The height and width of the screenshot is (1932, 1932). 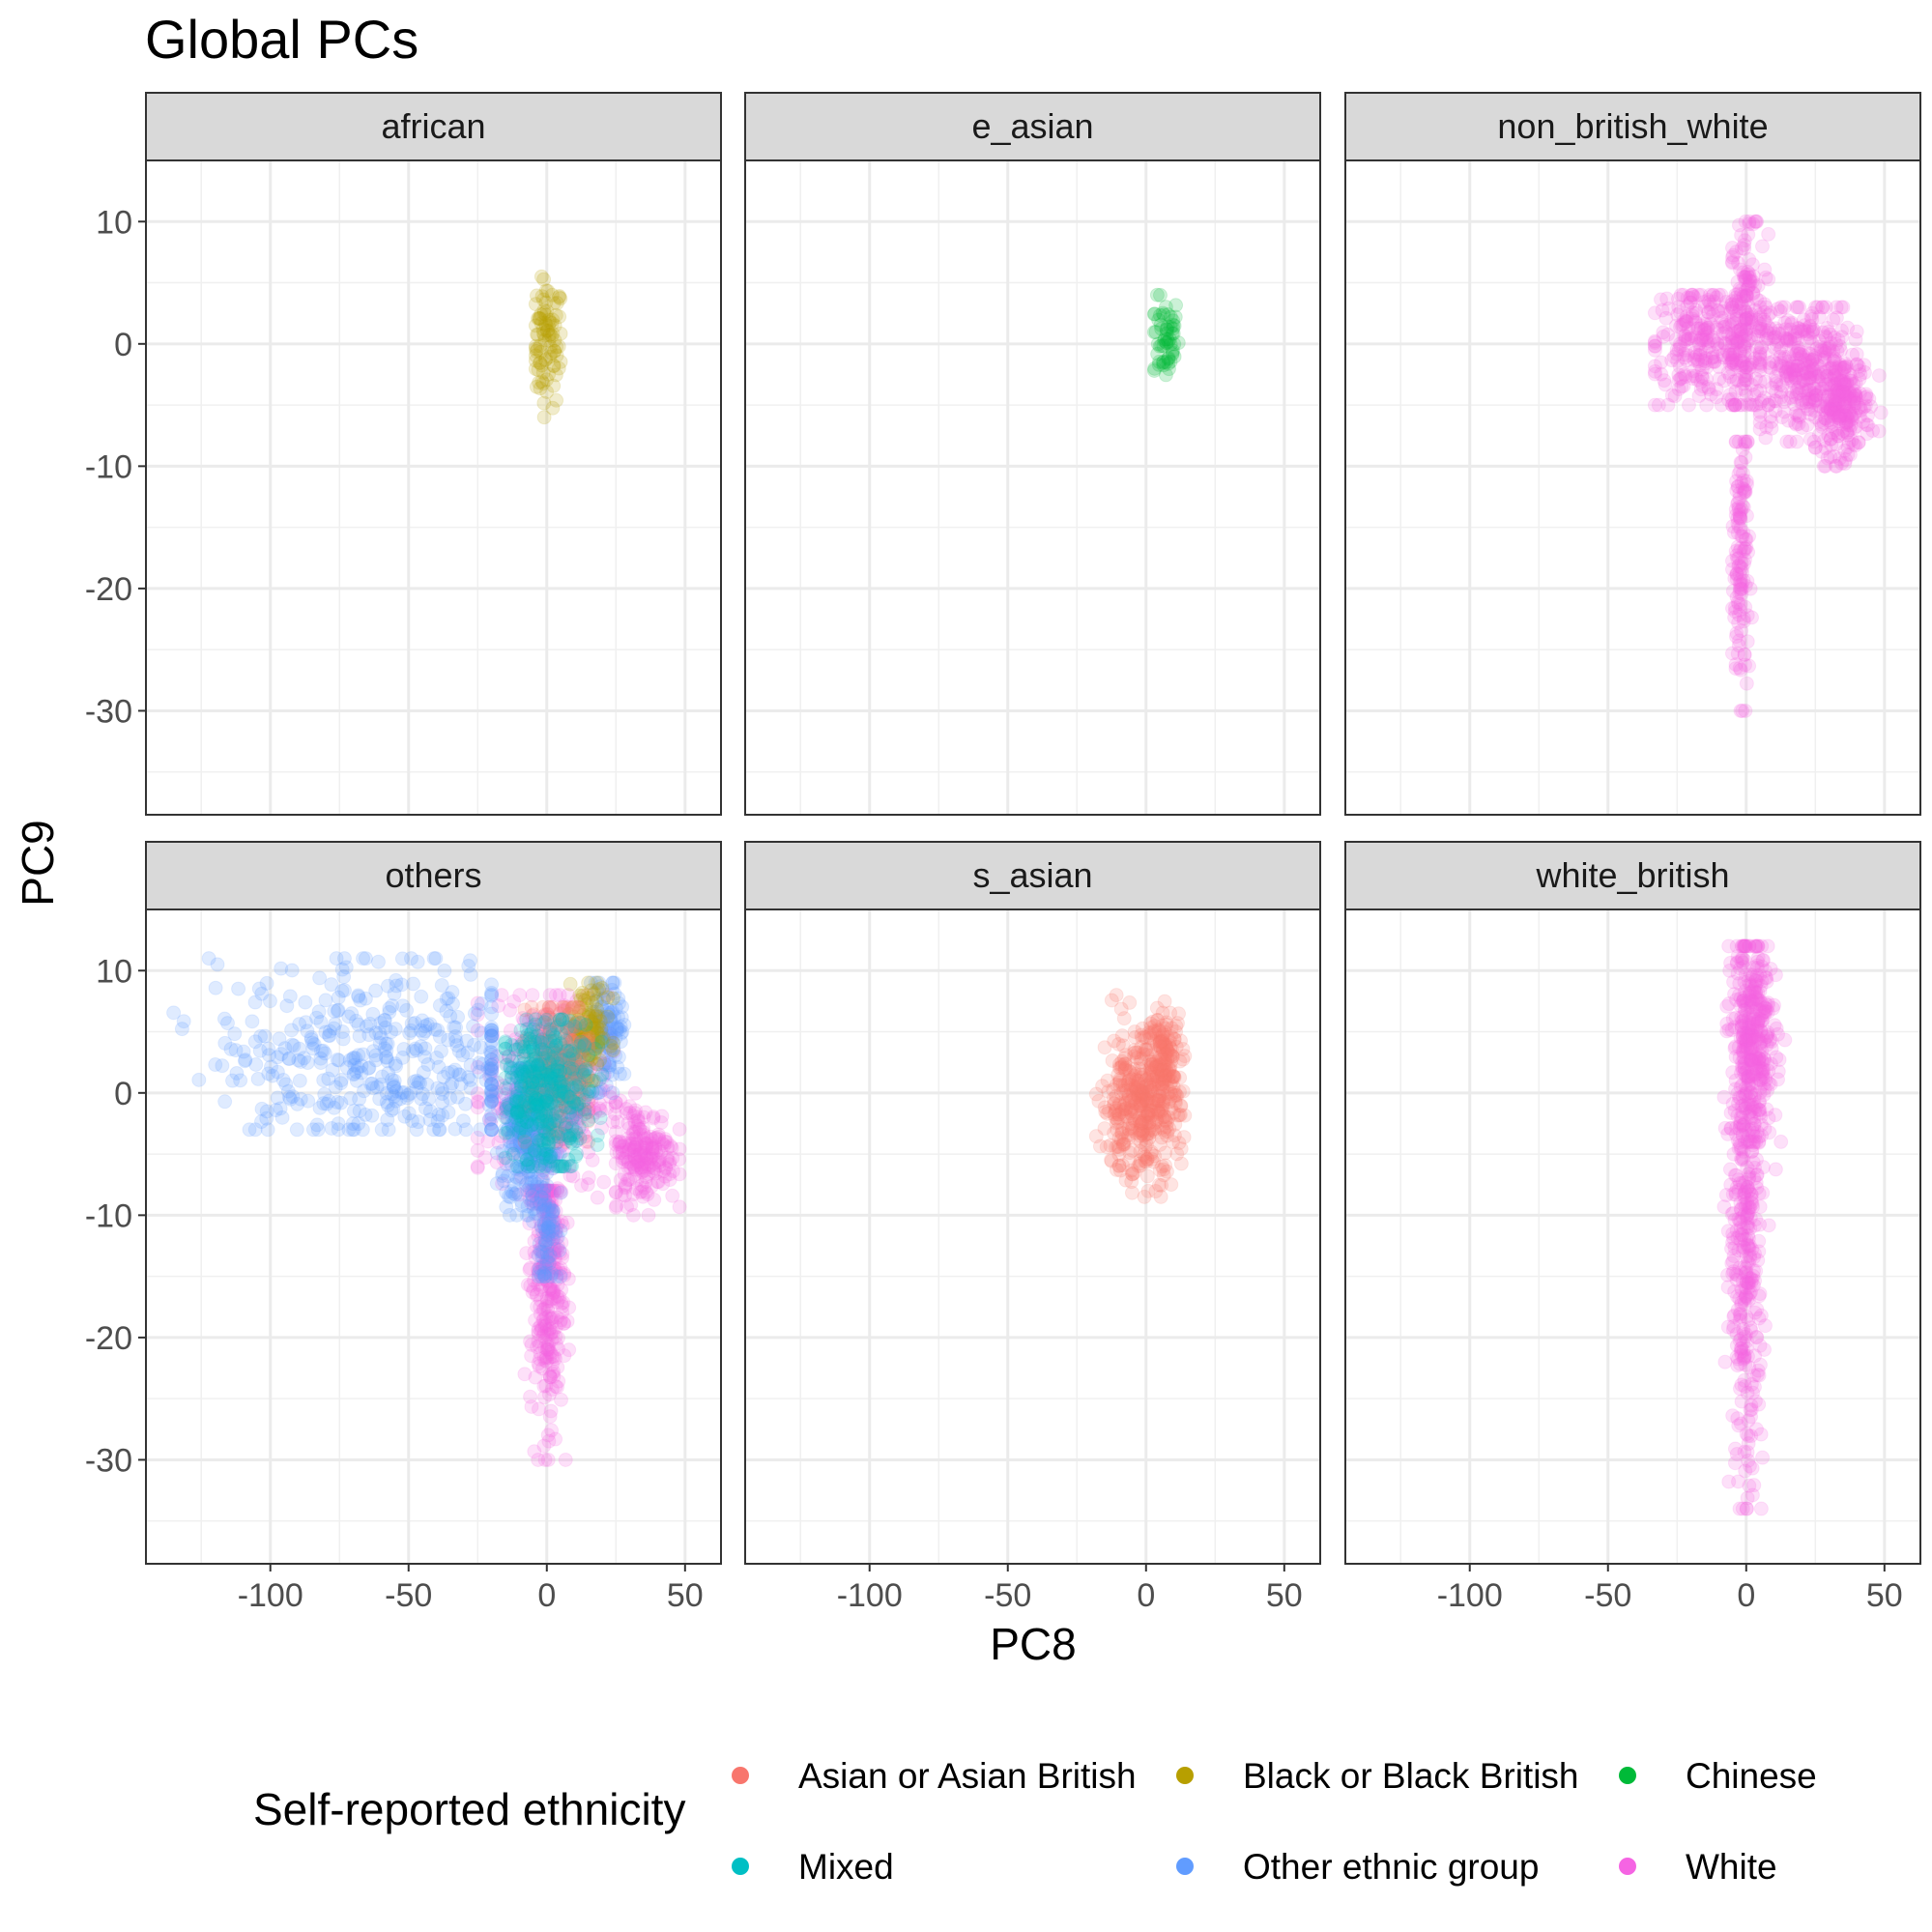 What do you see at coordinates (1633, 126) in the screenshot?
I see `facet-strip` at bounding box center [1633, 126].